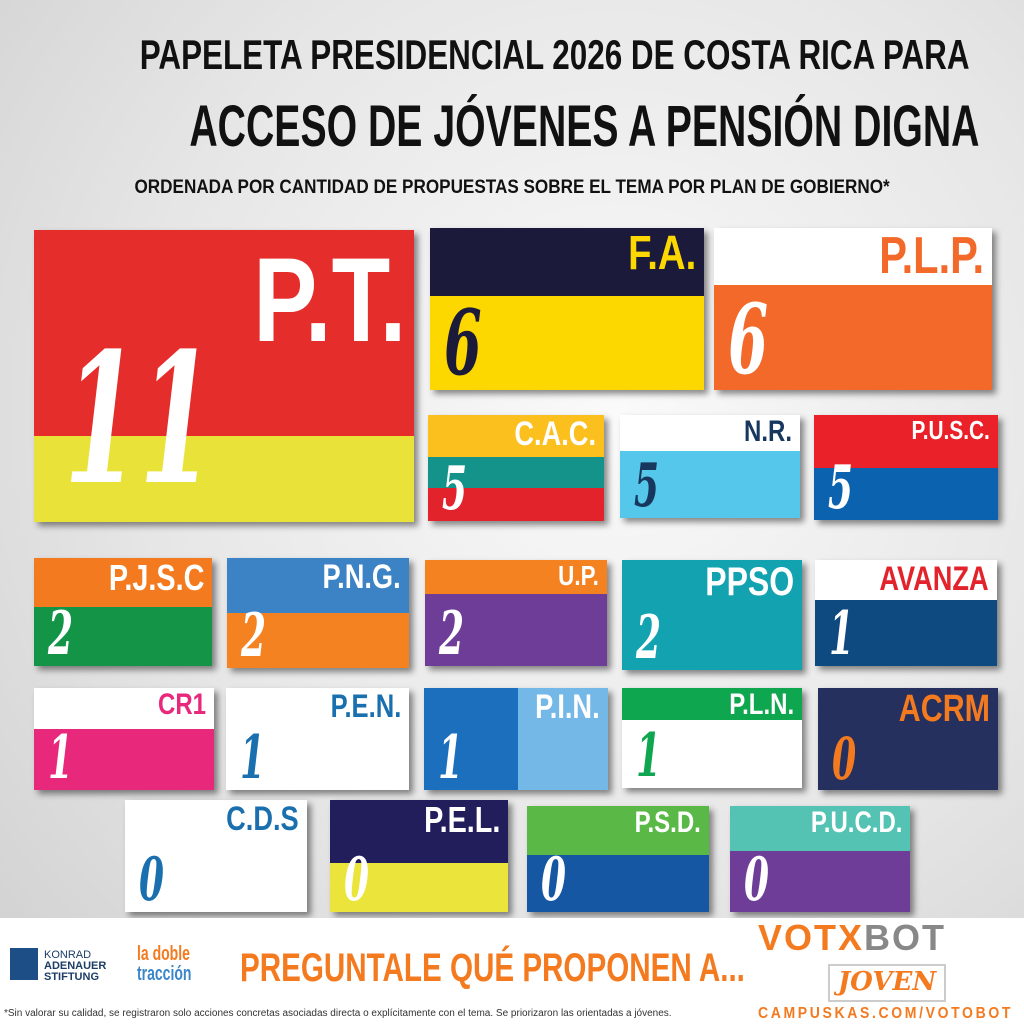 The height and width of the screenshot is (1024, 1024). I want to click on party-label: CR1, so click(181, 704).